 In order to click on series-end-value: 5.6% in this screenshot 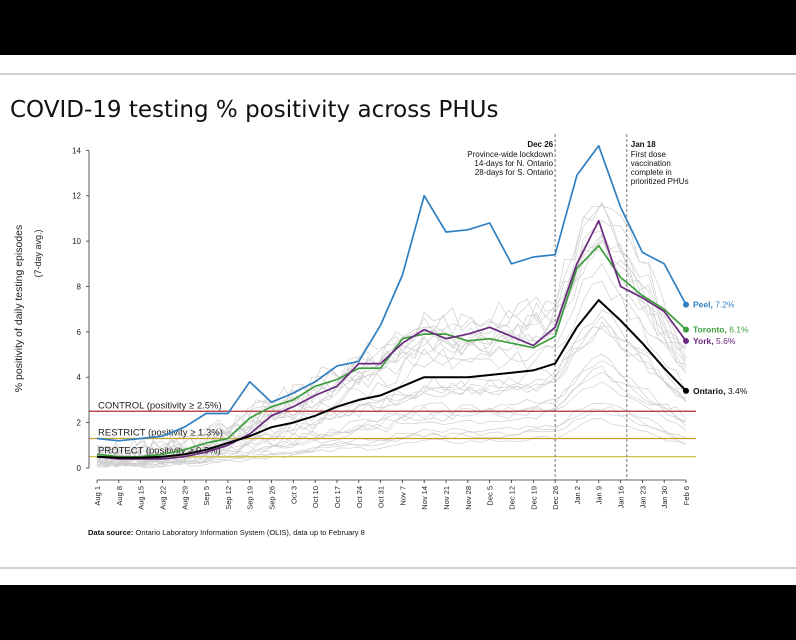, I will do `click(725, 341)`.